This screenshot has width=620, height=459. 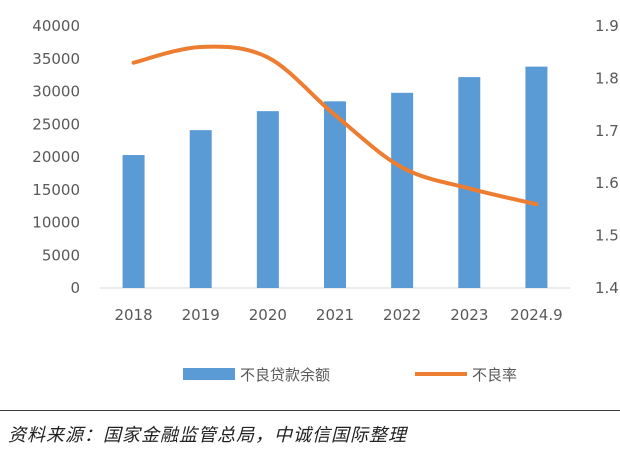 I want to click on right-tick-label: 1.4, so click(x=607, y=288).